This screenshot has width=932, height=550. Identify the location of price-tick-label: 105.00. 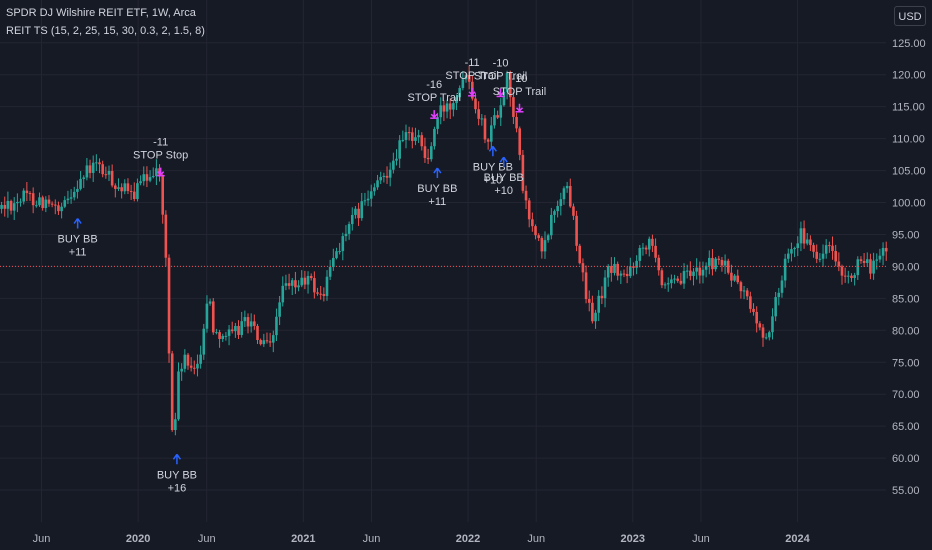
(909, 172).